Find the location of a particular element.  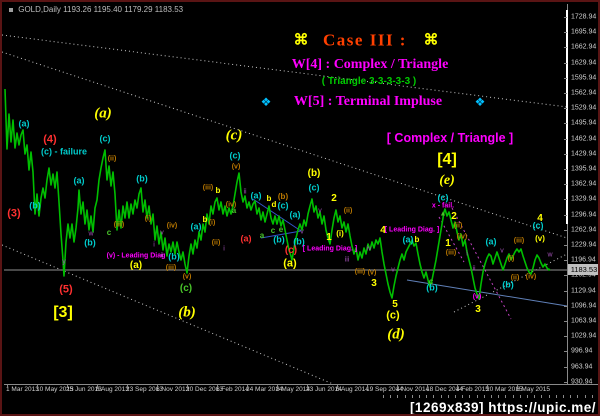

price-tick-label: 1728.94 is located at coordinates (584, 17).